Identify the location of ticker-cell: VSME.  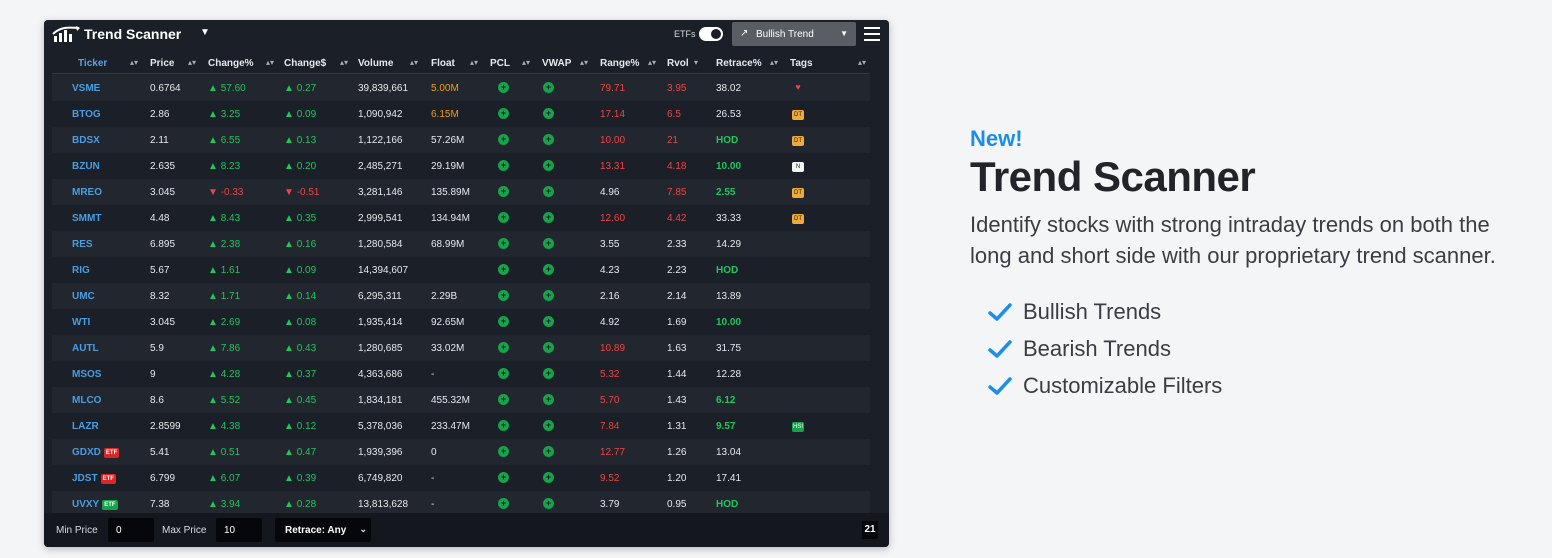
(86, 88).